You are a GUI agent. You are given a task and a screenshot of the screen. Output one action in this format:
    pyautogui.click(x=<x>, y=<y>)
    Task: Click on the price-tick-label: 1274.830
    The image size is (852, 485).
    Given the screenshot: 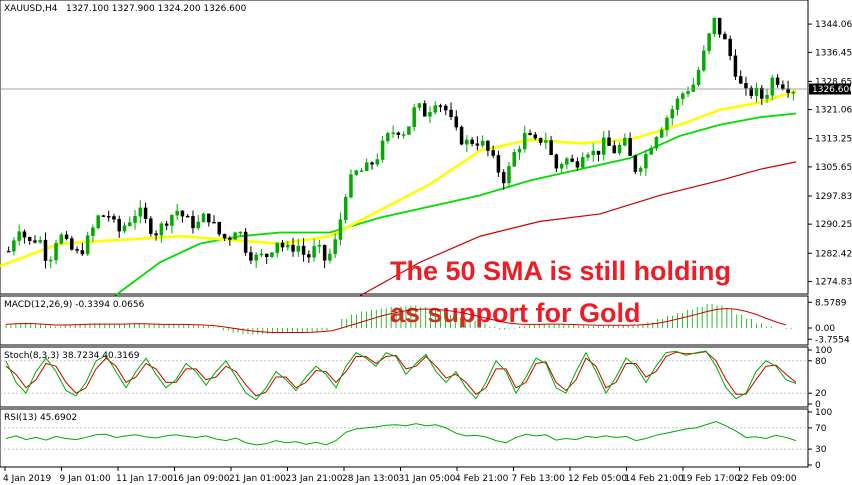 What is the action you would take?
    pyautogui.click(x=833, y=282)
    